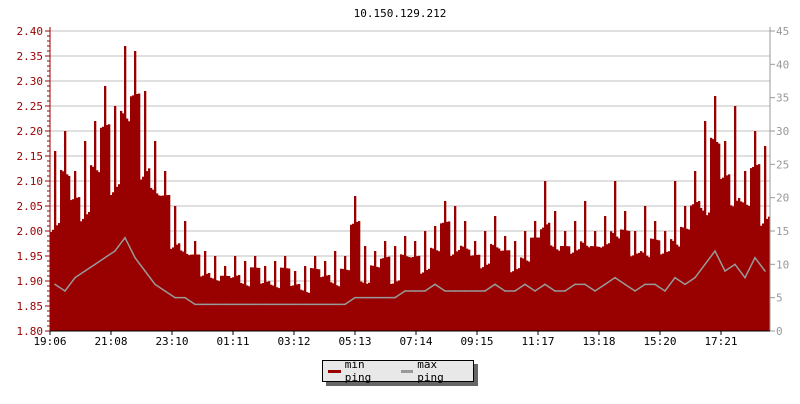  I want to click on legend-item-max-ping: max ping, so click(435, 371).